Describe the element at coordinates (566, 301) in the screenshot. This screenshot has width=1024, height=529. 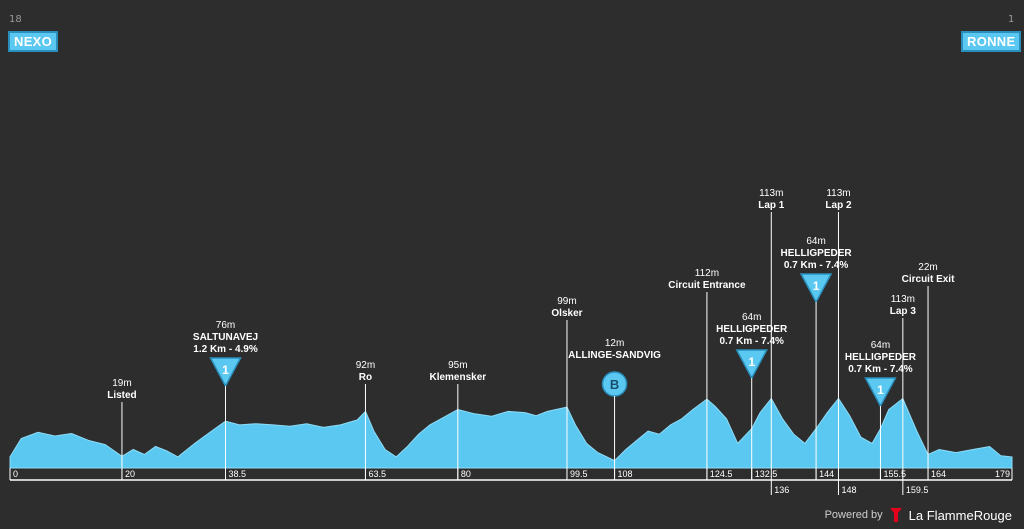
I see `waypoint-elevation: 99m` at that location.